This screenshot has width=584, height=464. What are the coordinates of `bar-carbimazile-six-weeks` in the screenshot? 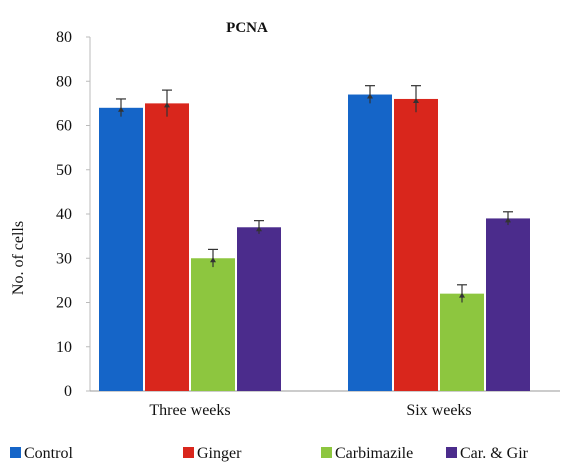 It's located at (462, 342).